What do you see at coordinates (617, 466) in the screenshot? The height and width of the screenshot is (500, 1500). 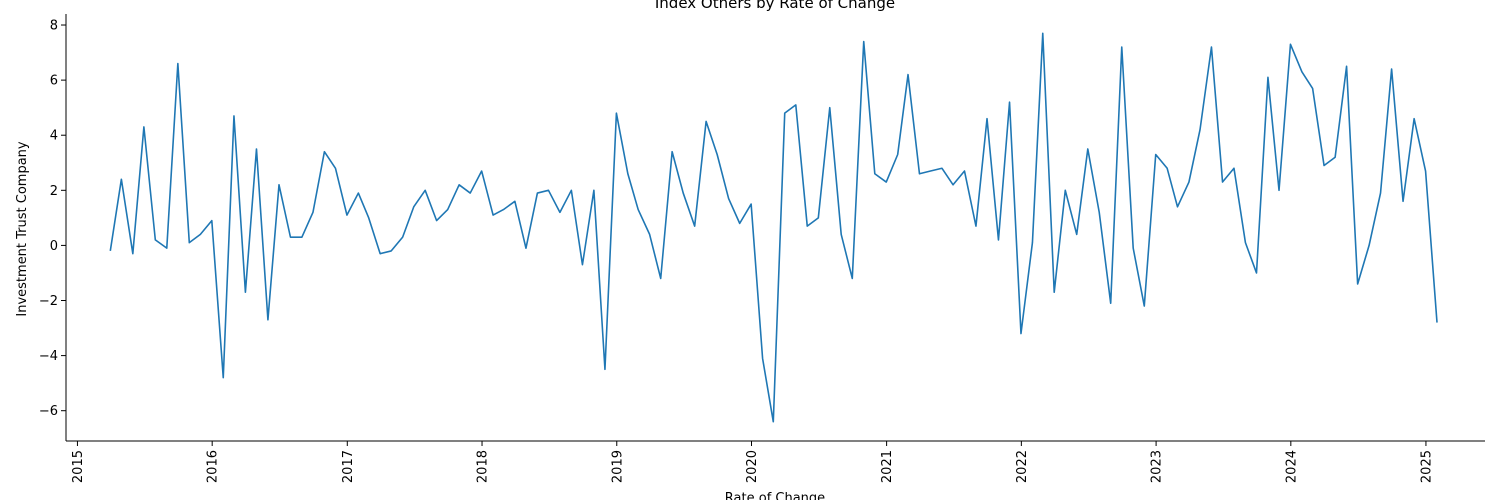 I see `x-tick-label: 2019` at bounding box center [617, 466].